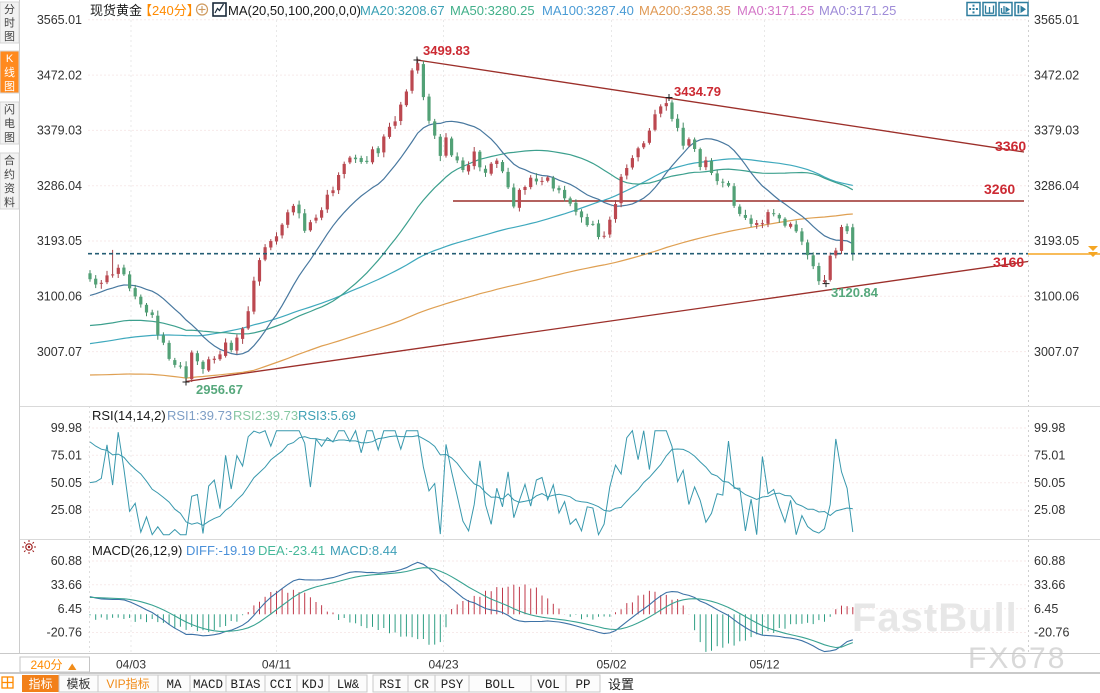 The width and height of the screenshot is (1100, 693). I want to click on svg-text: RSI2:39.73, so click(265, 415).